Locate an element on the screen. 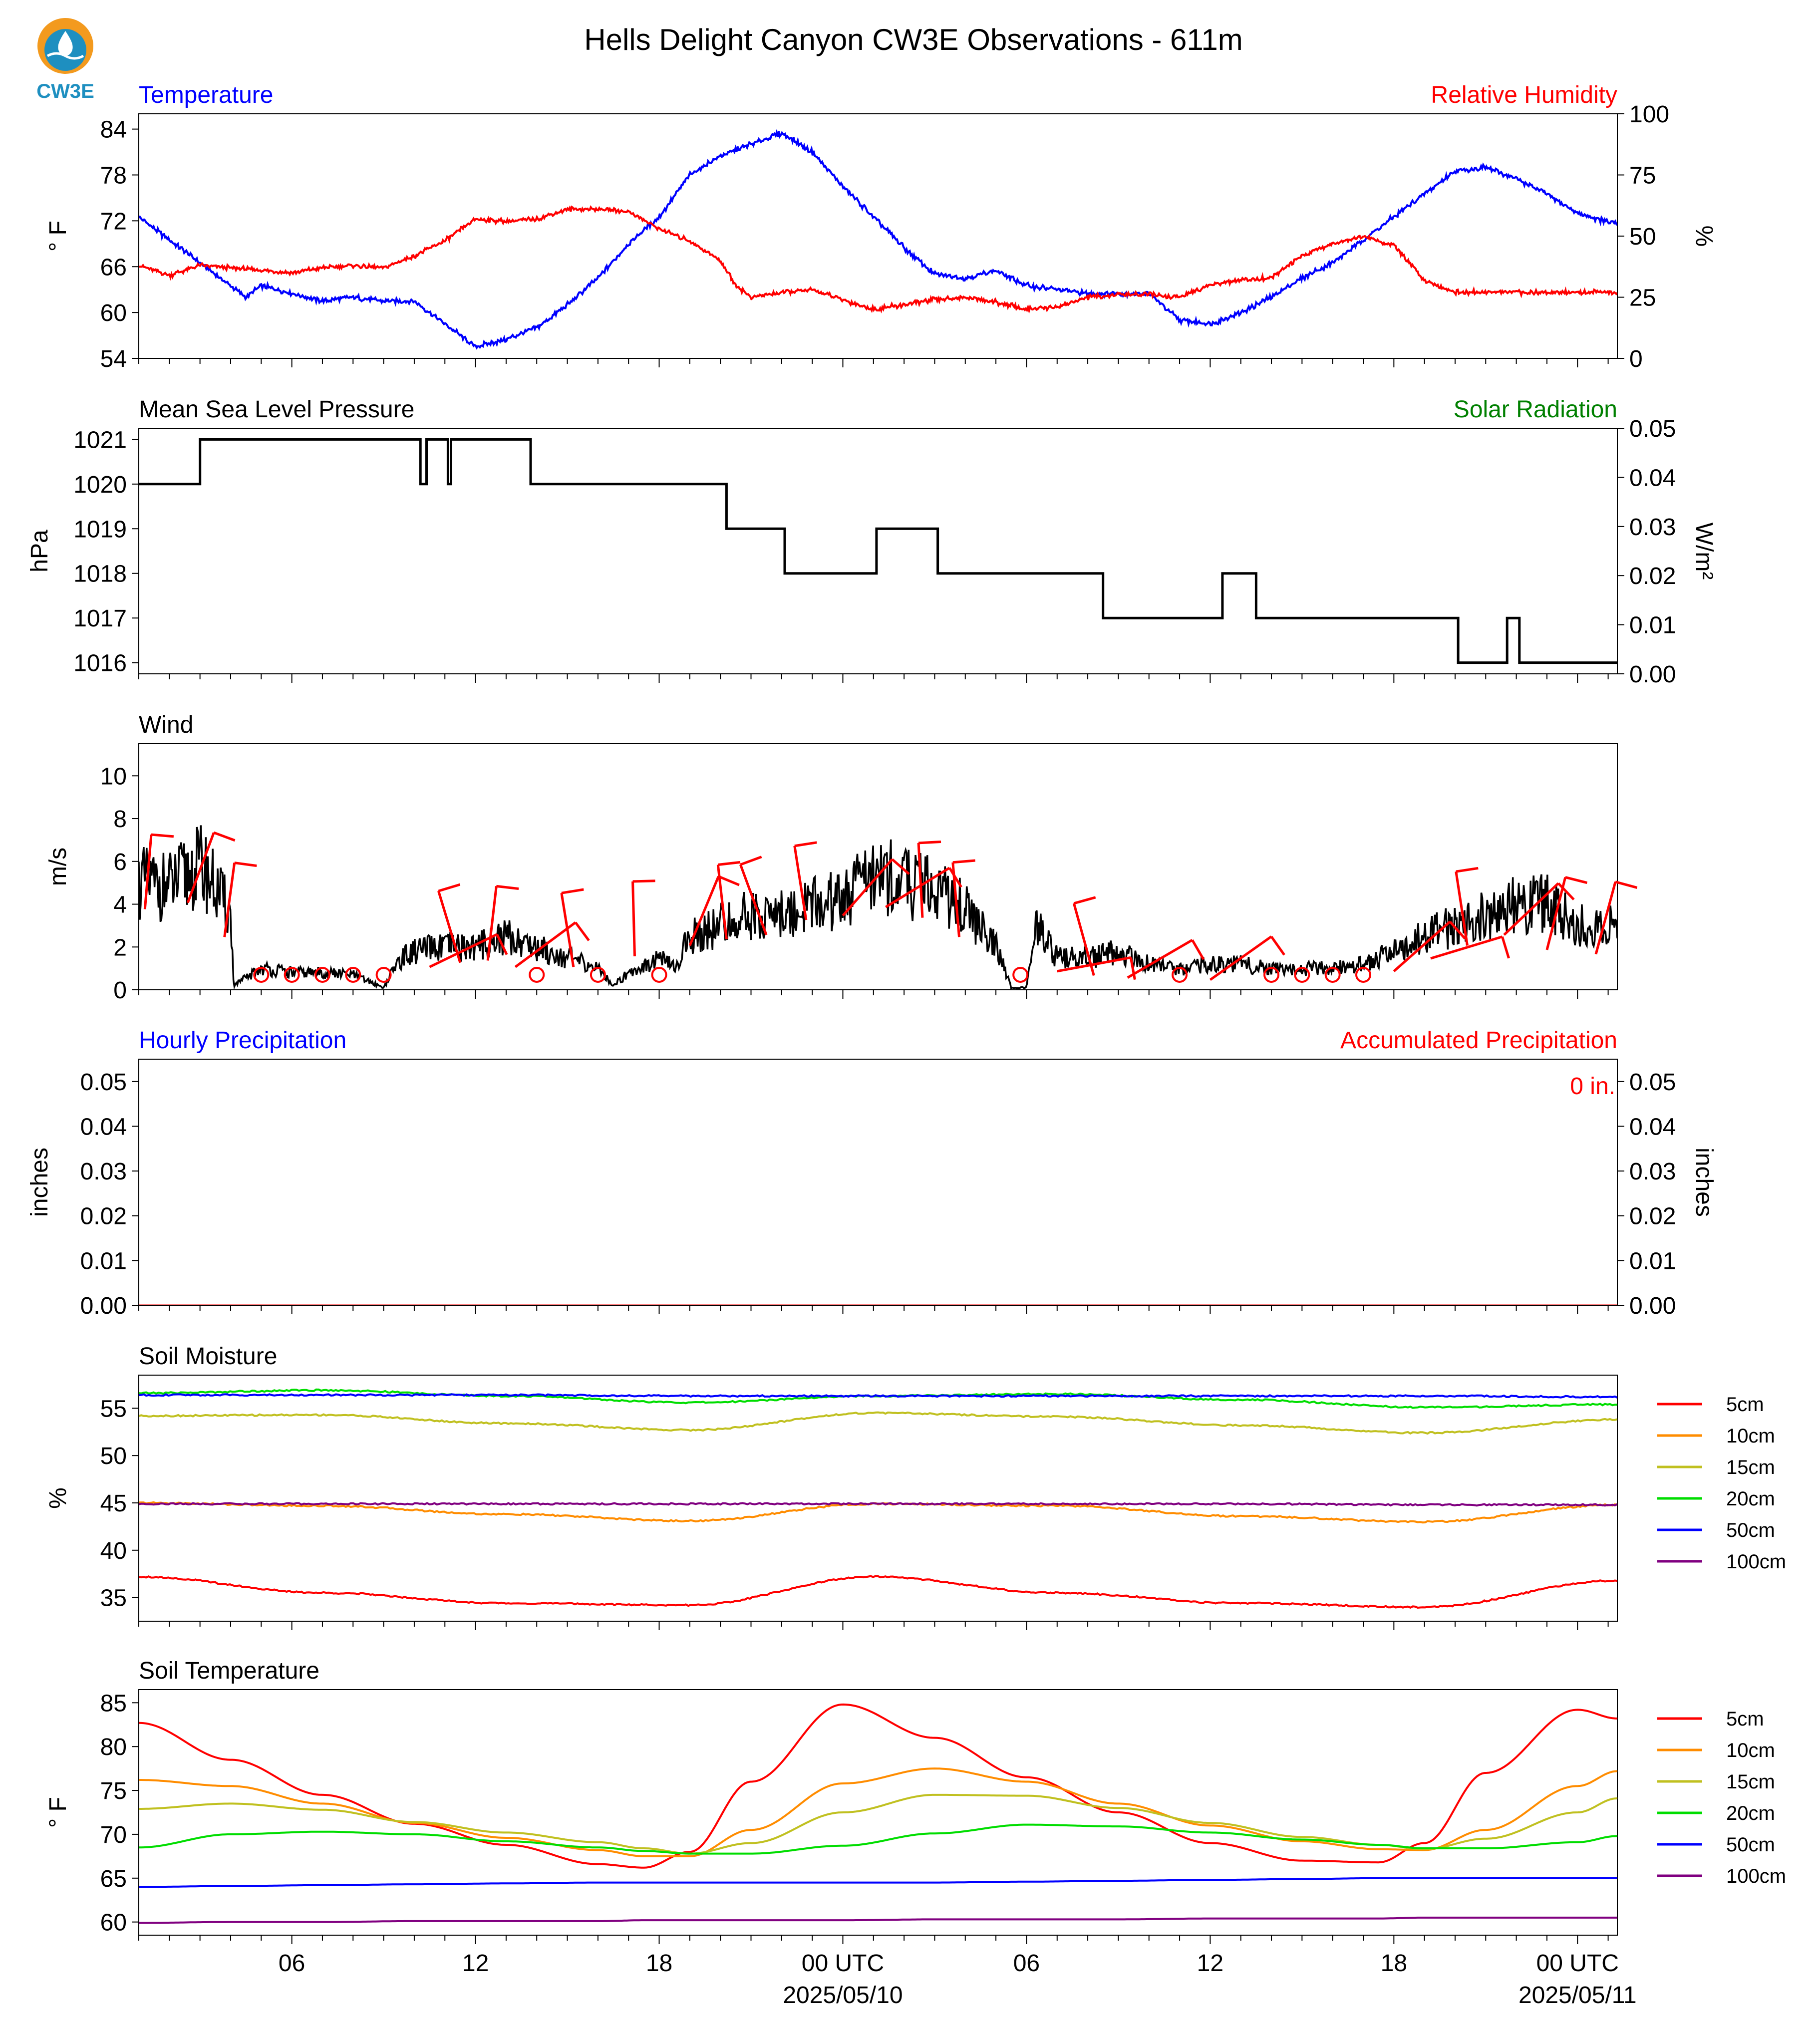 The width and height of the screenshot is (1820, 2028). y-tick-label: 0.01 is located at coordinates (103, 1261).